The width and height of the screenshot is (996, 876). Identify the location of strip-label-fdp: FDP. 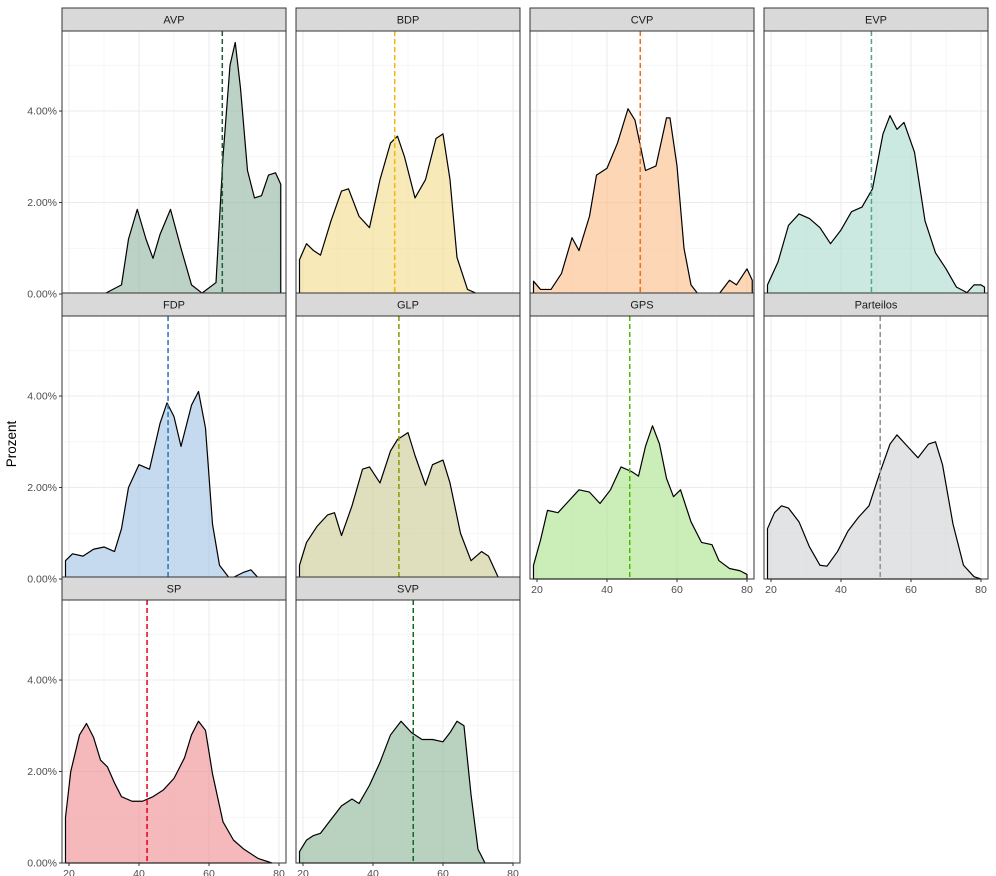
(174, 306).